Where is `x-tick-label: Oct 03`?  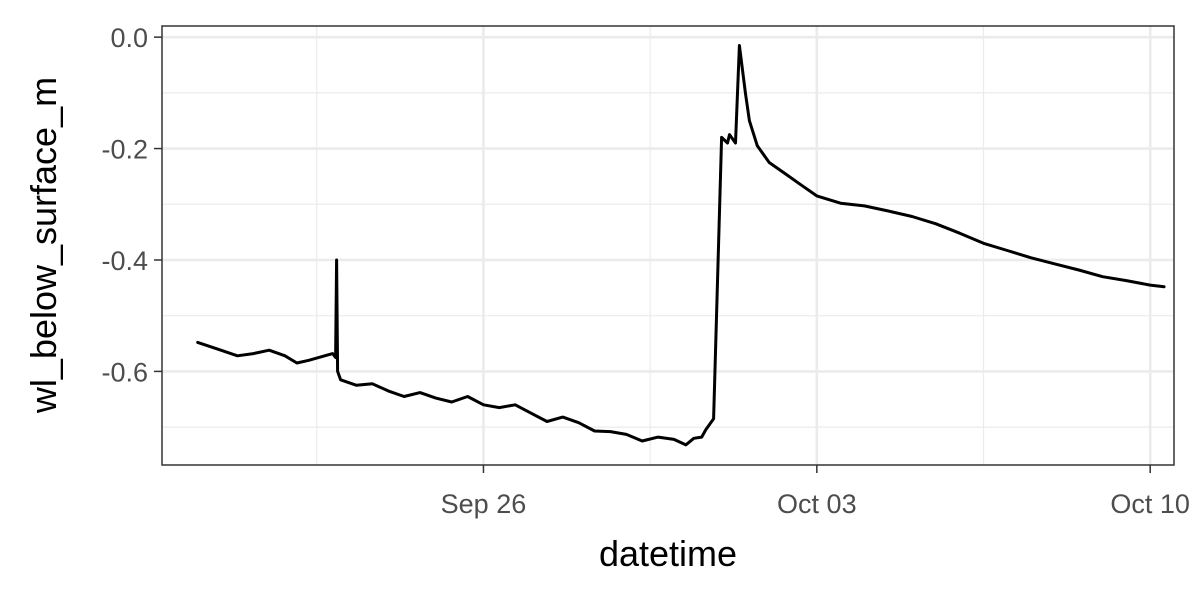
x-tick-label: Oct 03 is located at coordinates (817, 504).